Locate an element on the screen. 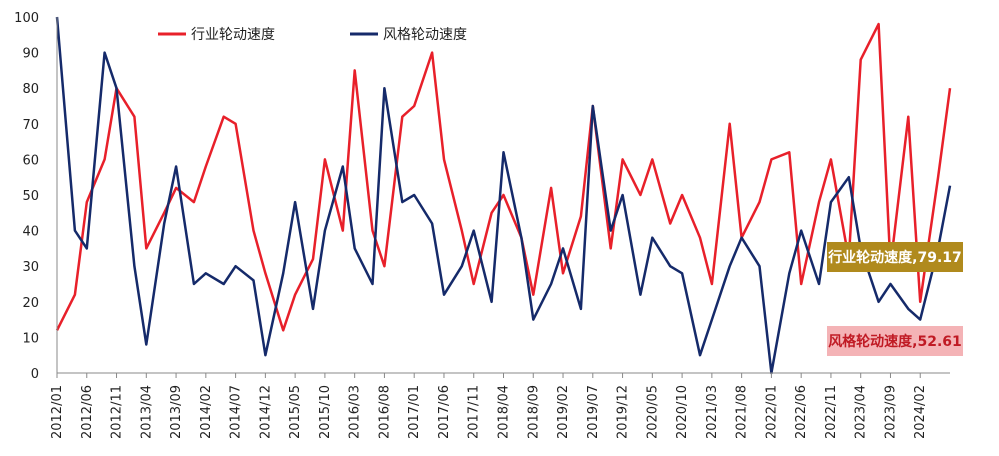  x-tick-label: 2013/04 is located at coordinates (146, 412).